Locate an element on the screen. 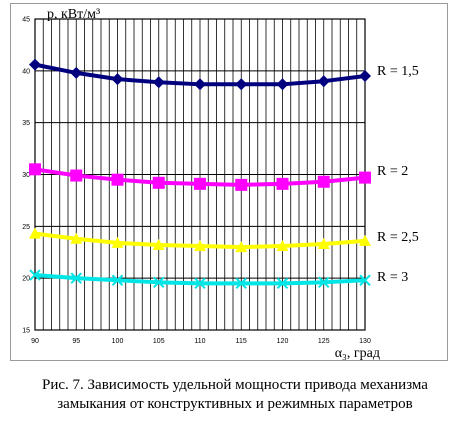 This screenshot has height=422, width=470. x-tick-label: 130 is located at coordinates (365, 341).